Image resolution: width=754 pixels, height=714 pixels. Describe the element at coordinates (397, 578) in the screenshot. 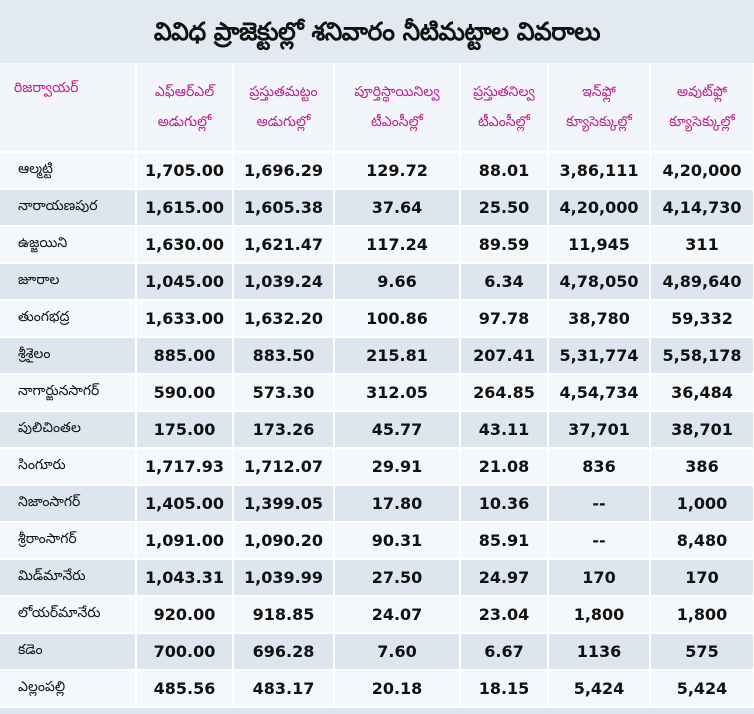

I see `table-cell-col-full-storage-tmc: 27.50` at that location.